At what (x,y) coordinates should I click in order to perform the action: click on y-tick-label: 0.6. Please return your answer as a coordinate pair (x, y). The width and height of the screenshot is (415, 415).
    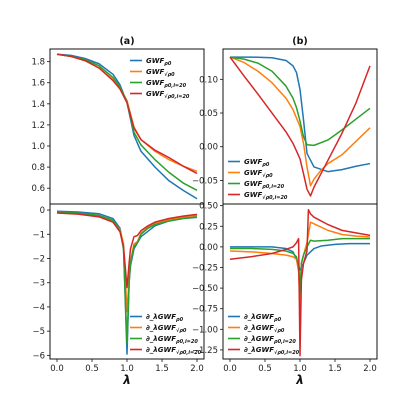
    Looking at the image, I should click on (38, 189).